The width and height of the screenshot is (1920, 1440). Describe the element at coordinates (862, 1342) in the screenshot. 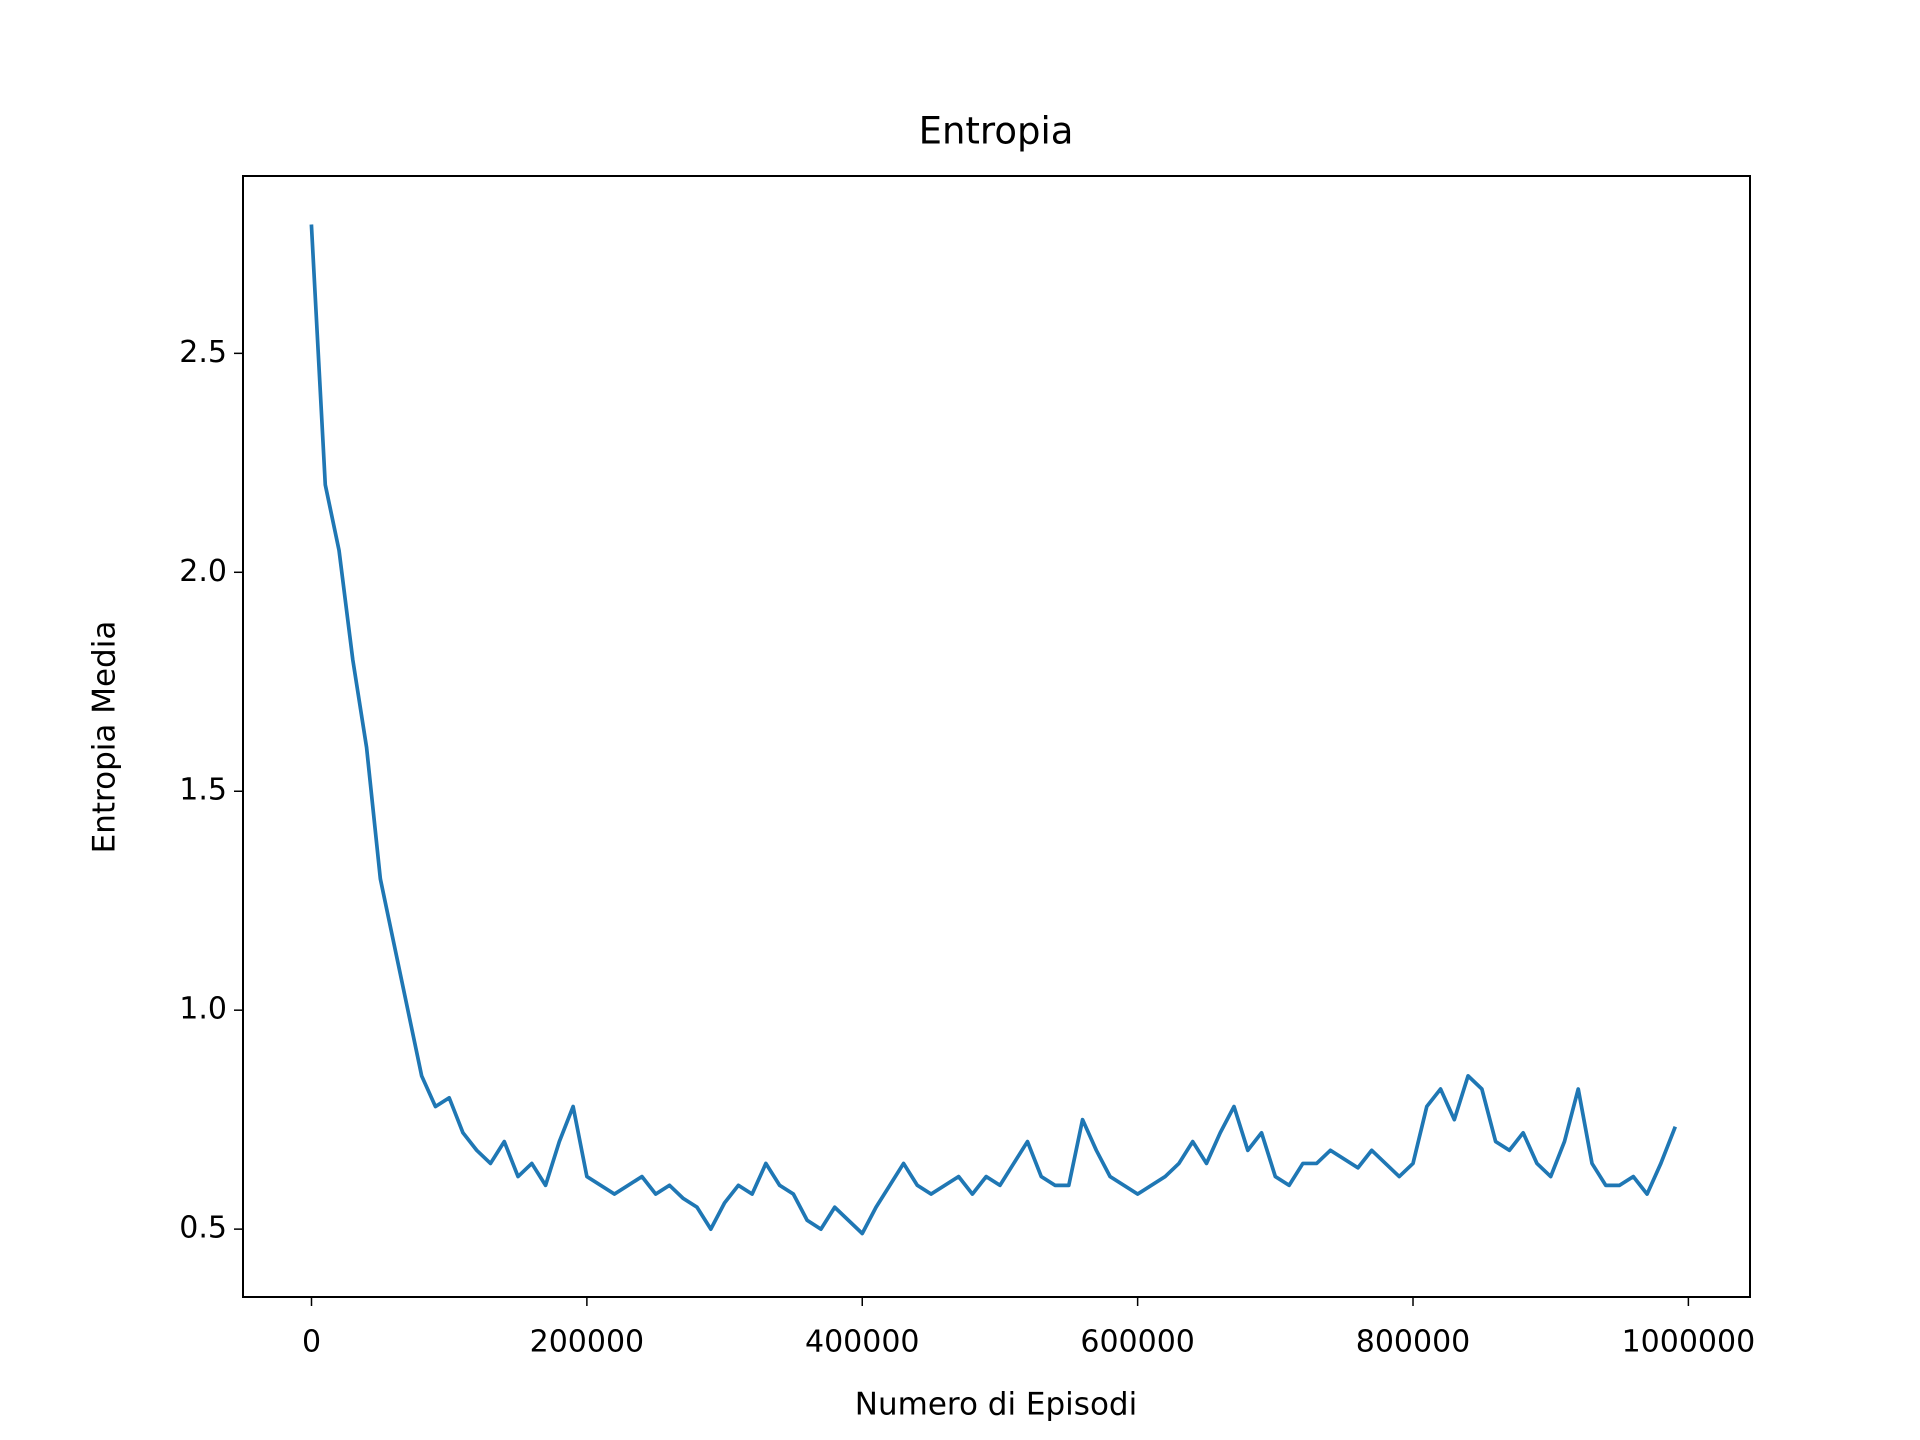

I see `x-tick-label: 400000` at that location.